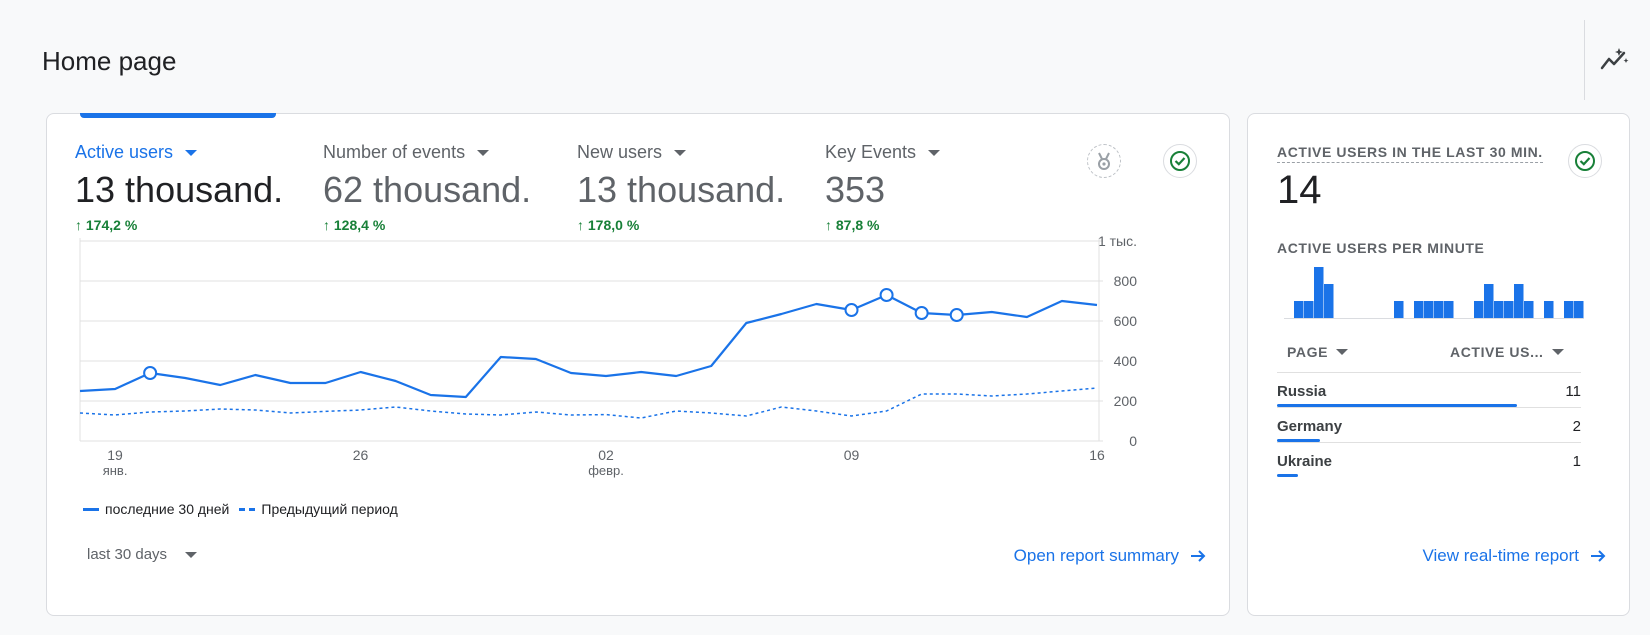 The image size is (1650, 635). I want to click on chart-legend: последние 30 дней Предыдущий период, so click(240, 509).